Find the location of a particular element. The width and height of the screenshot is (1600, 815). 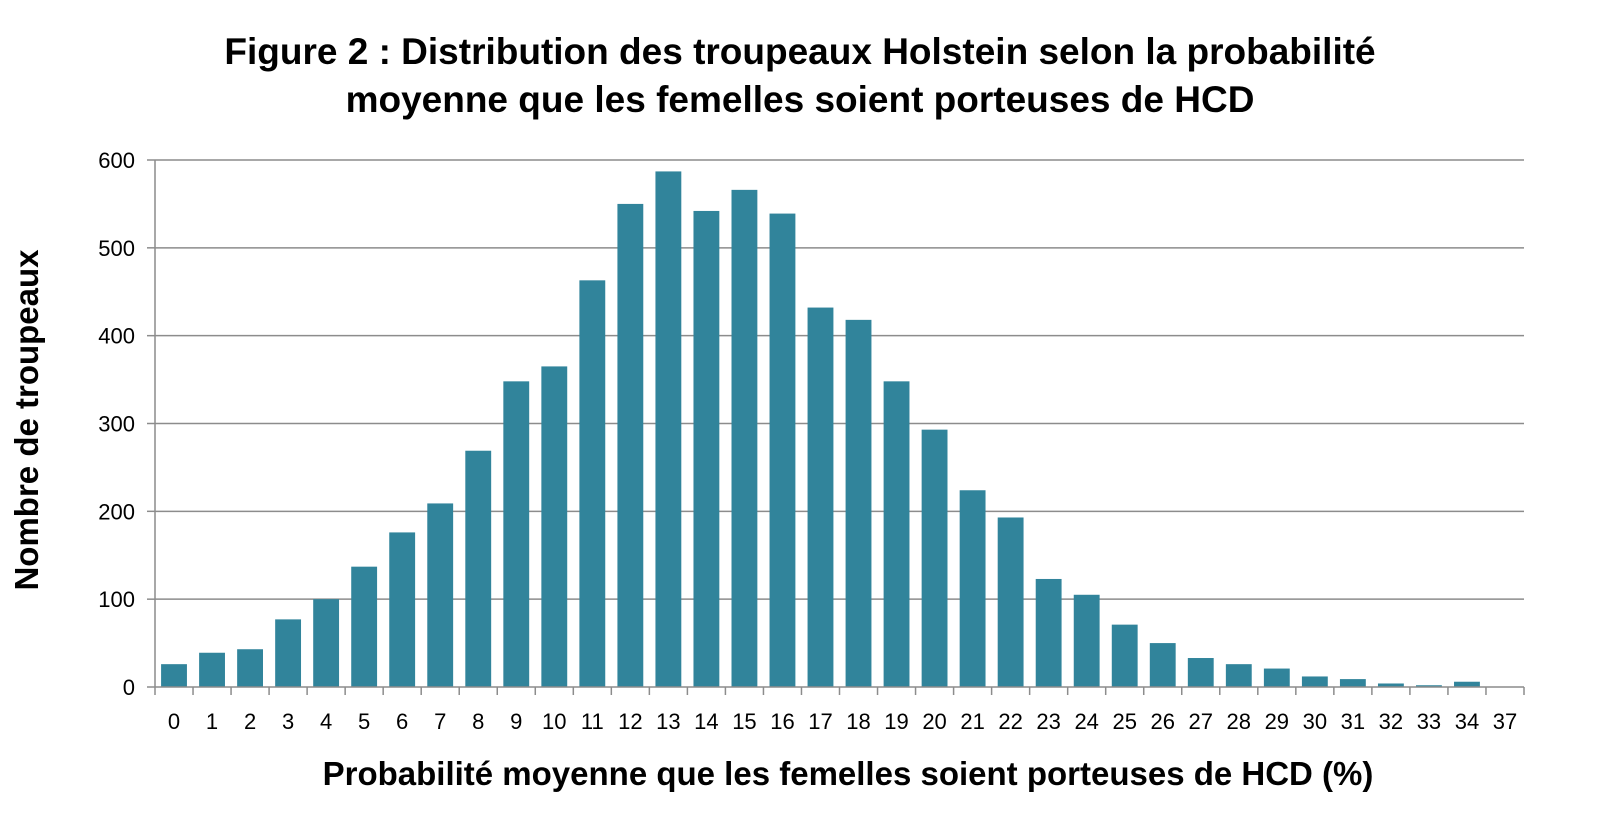

x-tick-label: 23 is located at coordinates (1048, 721).